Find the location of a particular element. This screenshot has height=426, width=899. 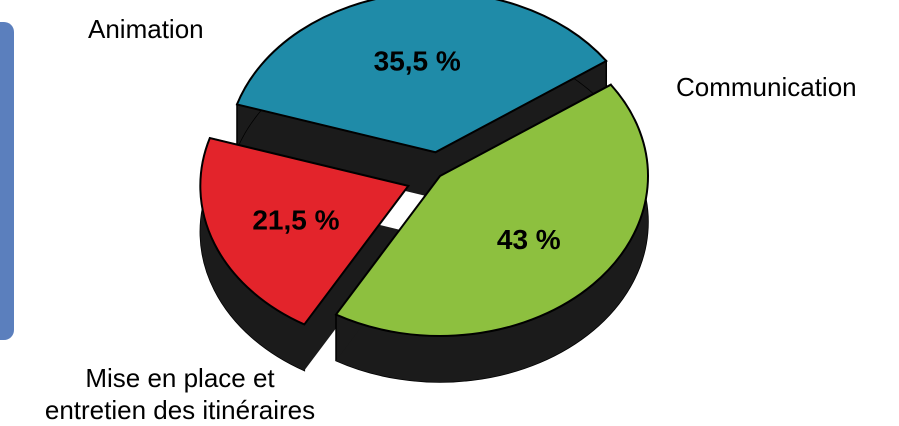

category-label-mise-en-place-line-2: entretien des itinéraires is located at coordinates (180, 410).